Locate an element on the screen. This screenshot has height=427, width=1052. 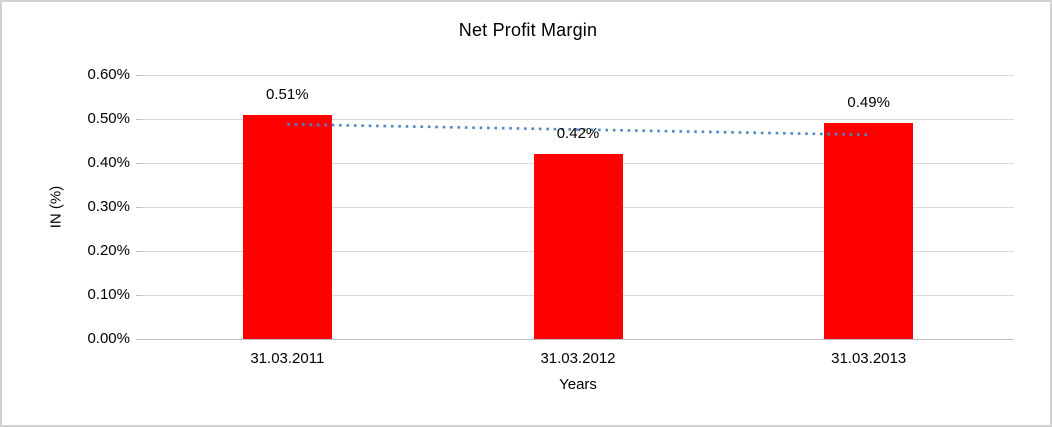
y-tick-label: 0.50% is located at coordinates (108, 118).